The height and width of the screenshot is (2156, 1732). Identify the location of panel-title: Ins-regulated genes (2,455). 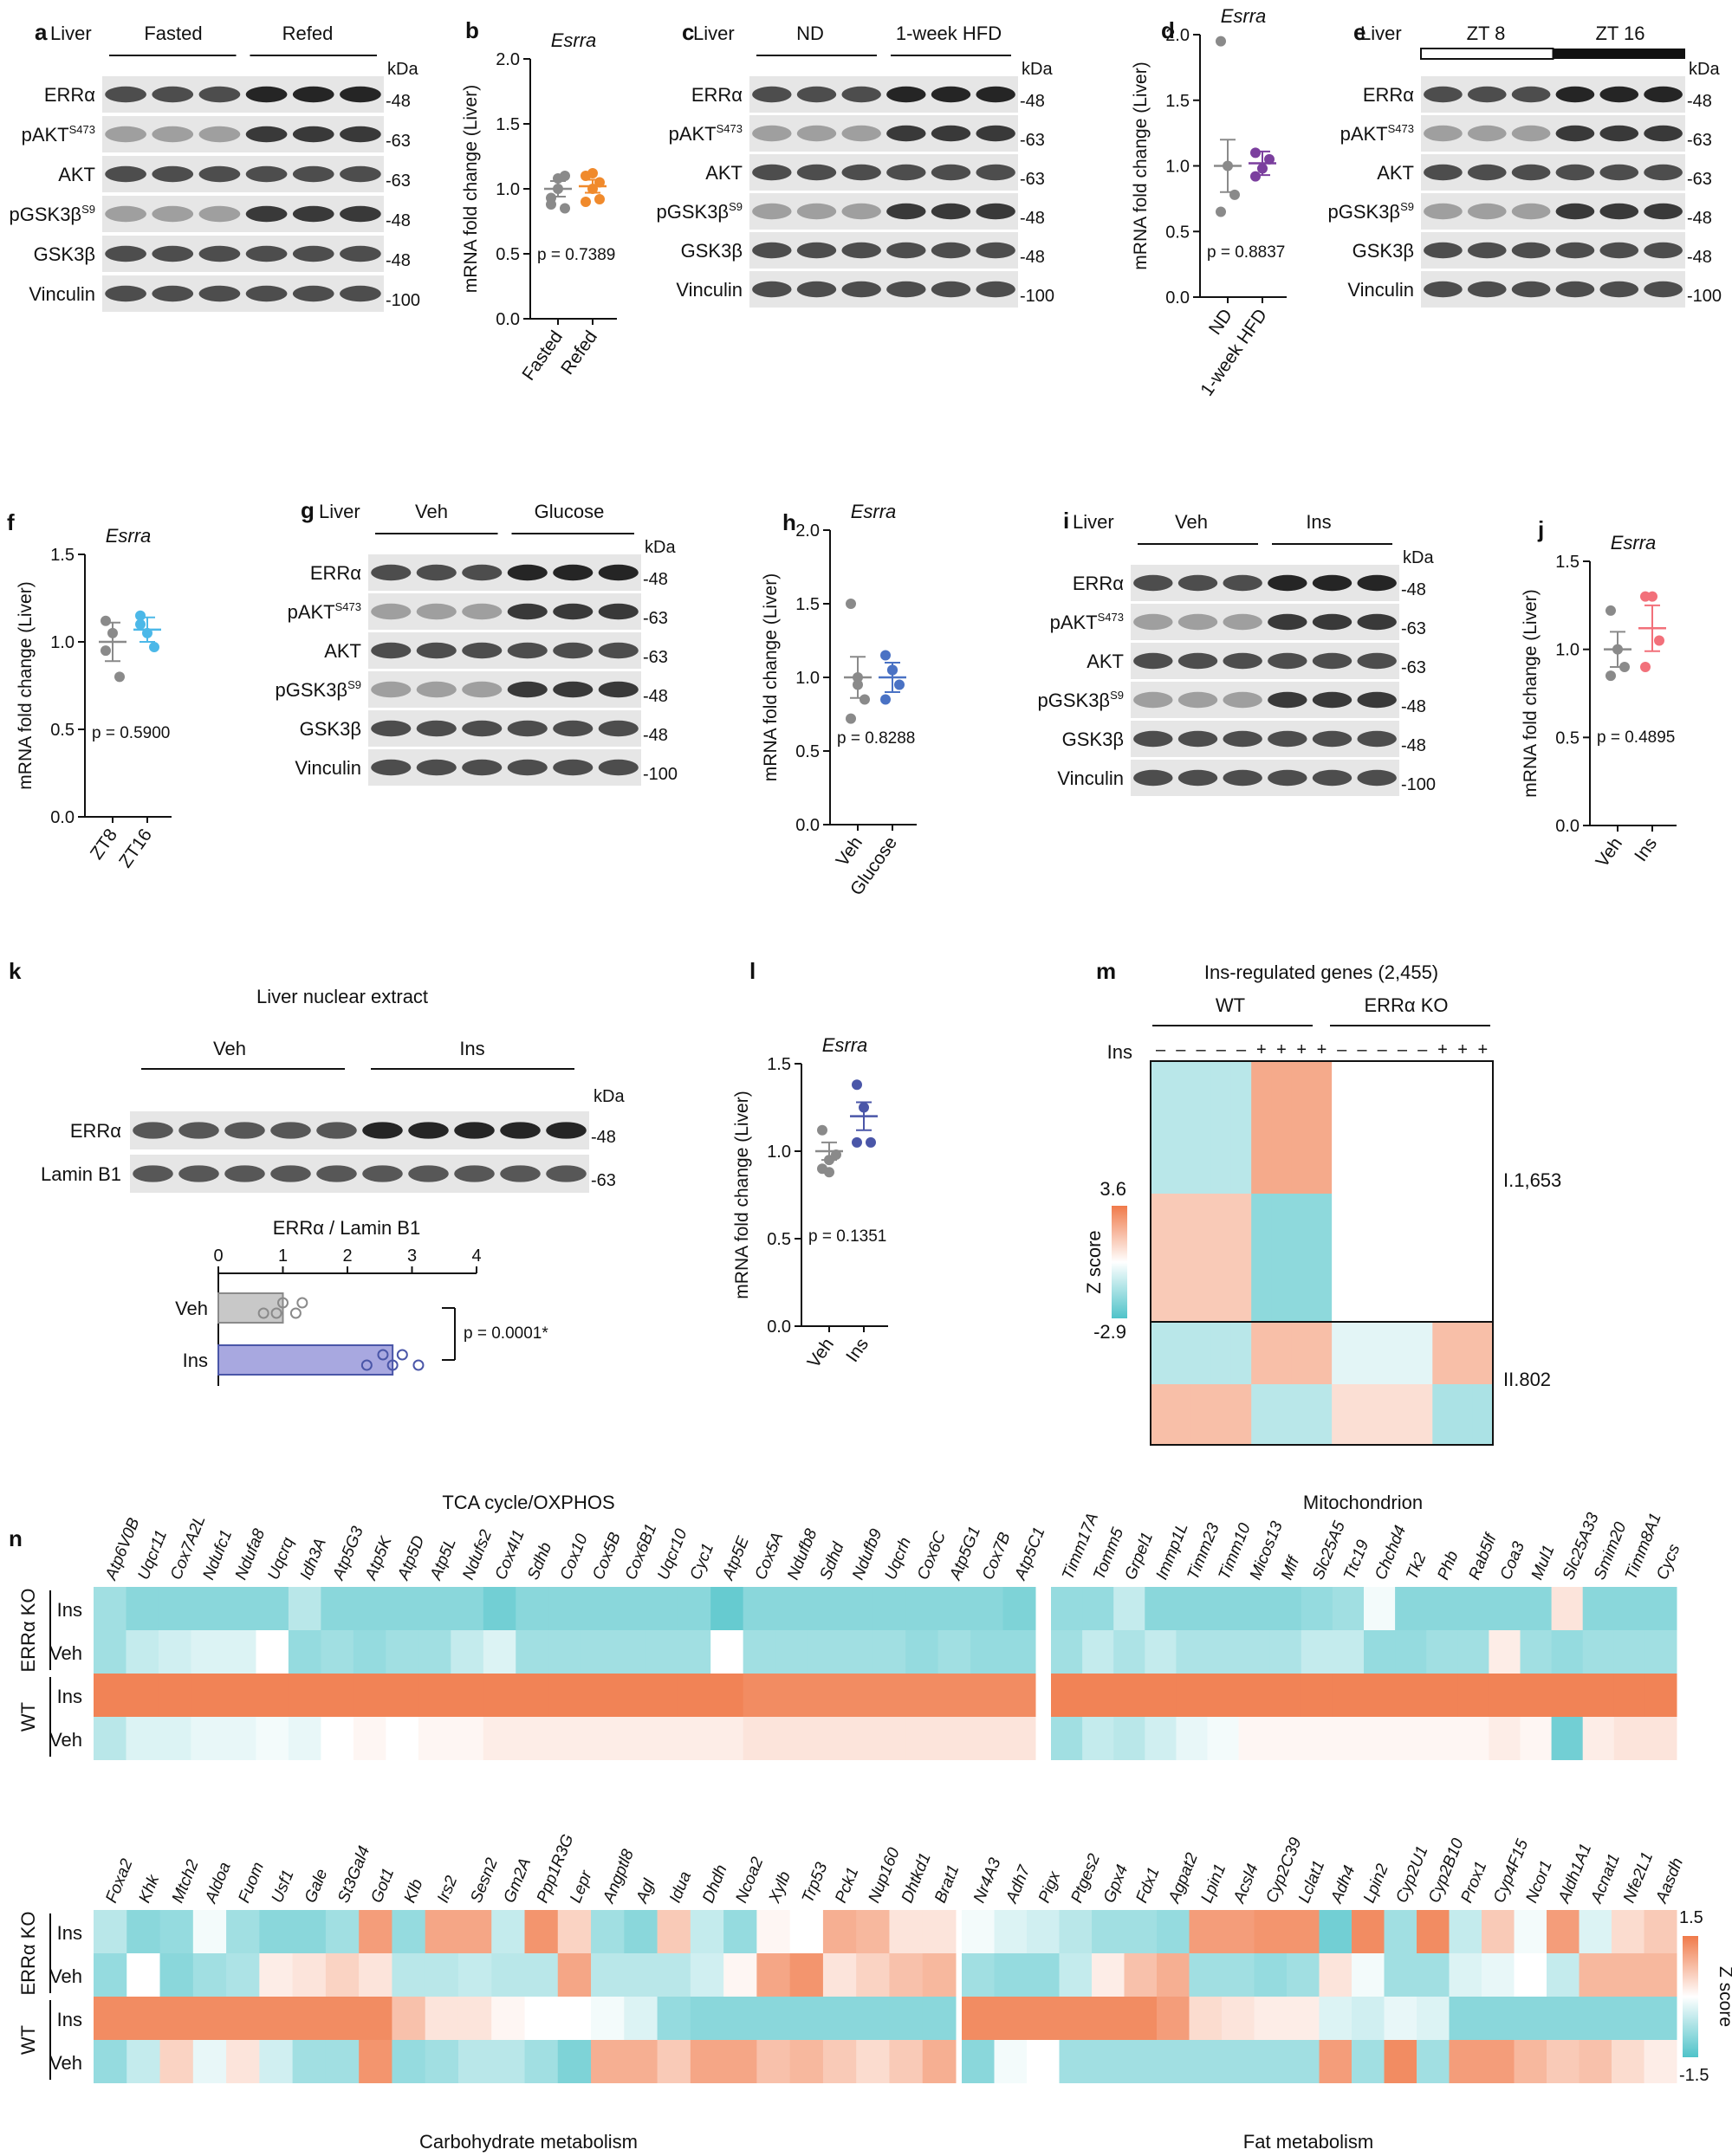
(1321, 972).